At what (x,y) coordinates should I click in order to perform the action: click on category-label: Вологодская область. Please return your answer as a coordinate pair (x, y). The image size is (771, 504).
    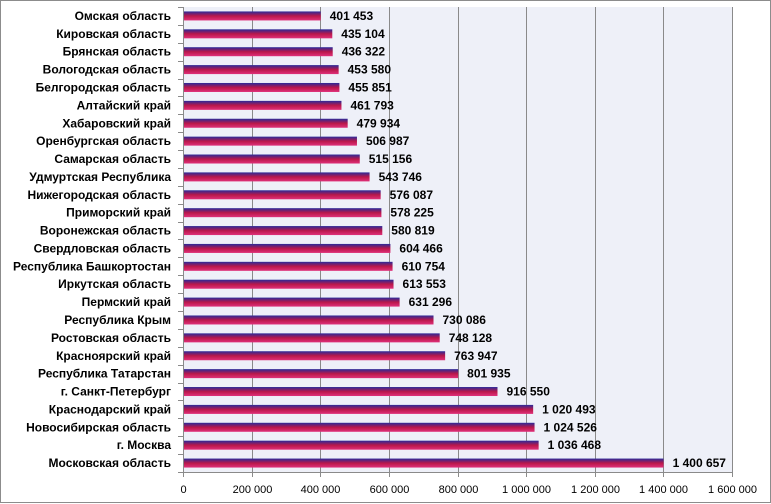
    Looking at the image, I should click on (107, 70).